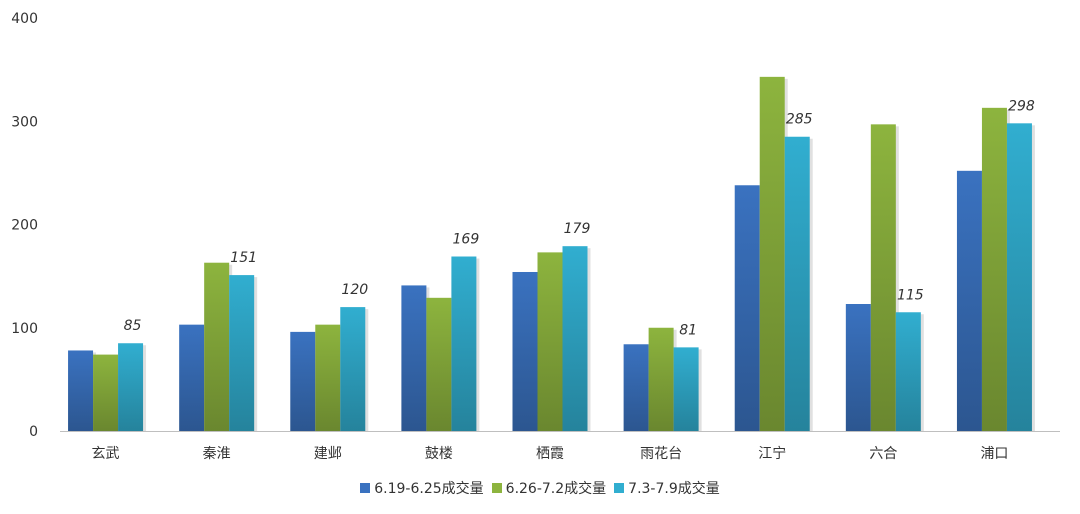 The height and width of the screenshot is (514, 1080). Describe the element at coordinates (439, 454) in the screenshot. I see `x-category-label: 鼓楼` at that location.